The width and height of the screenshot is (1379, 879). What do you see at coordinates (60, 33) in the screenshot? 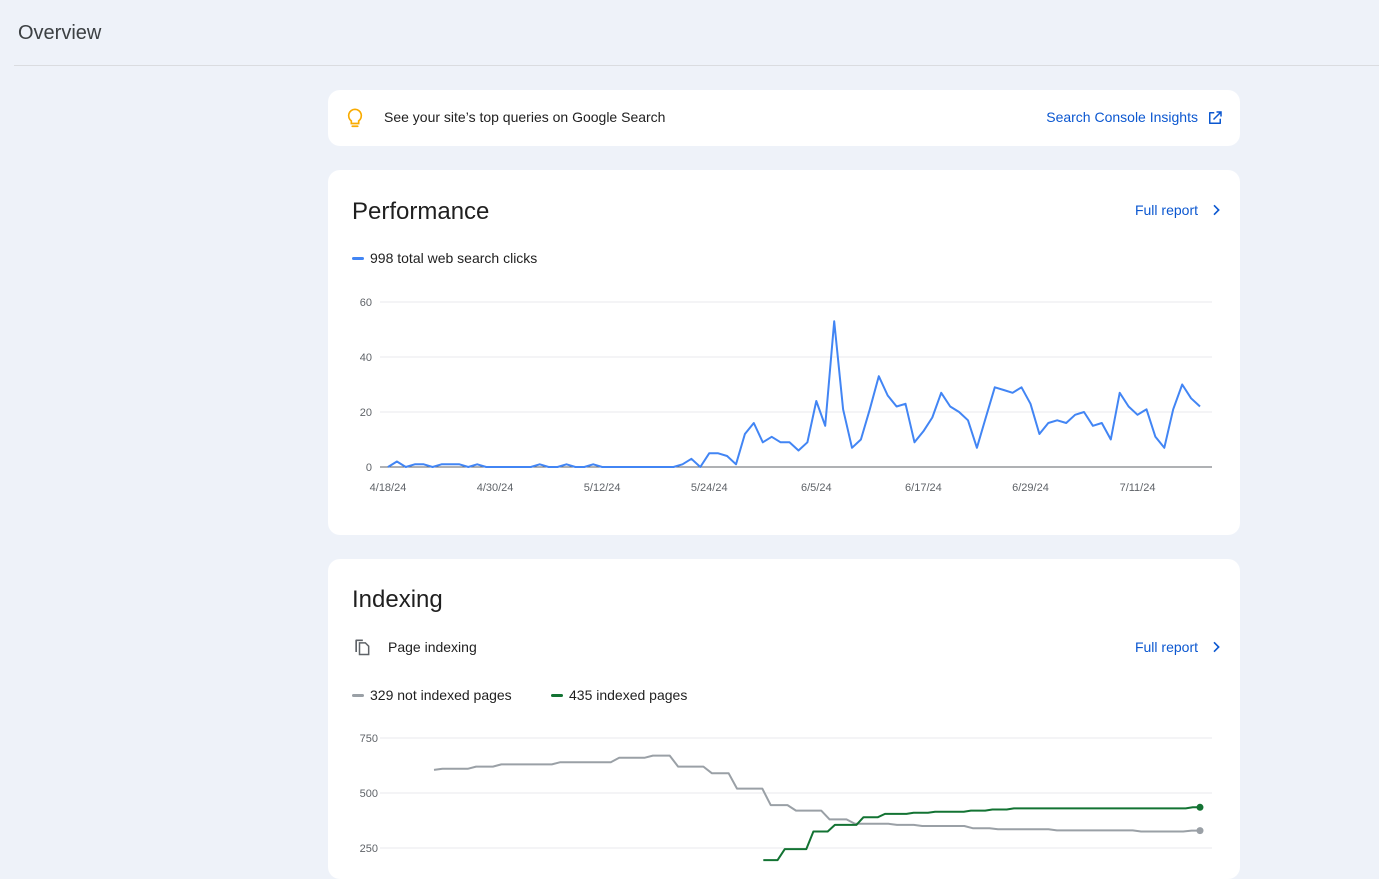
I see `page-title: Overview` at bounding box center [60, 33].